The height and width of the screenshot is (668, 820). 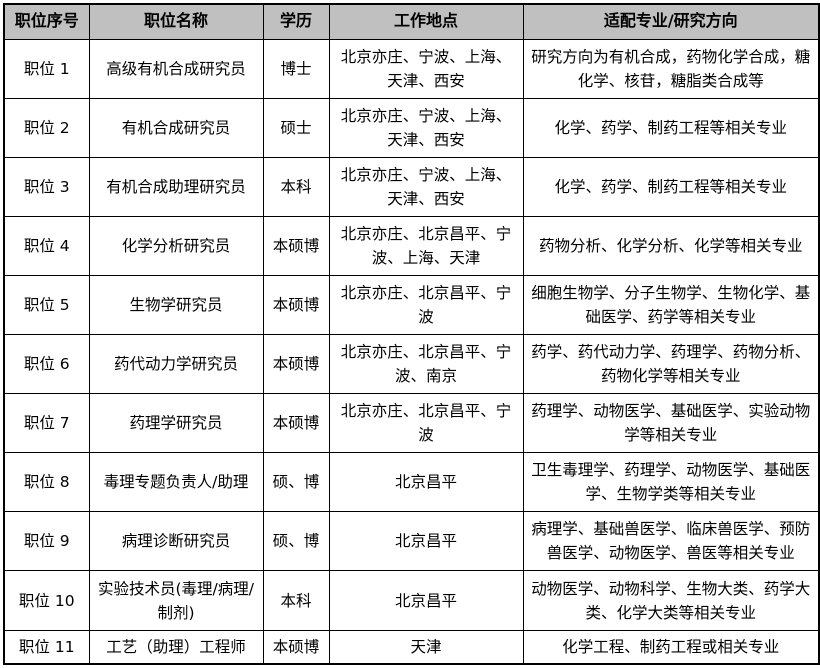 I want to click on cell-position-index: 职位 11, so click(x=46, y=647).